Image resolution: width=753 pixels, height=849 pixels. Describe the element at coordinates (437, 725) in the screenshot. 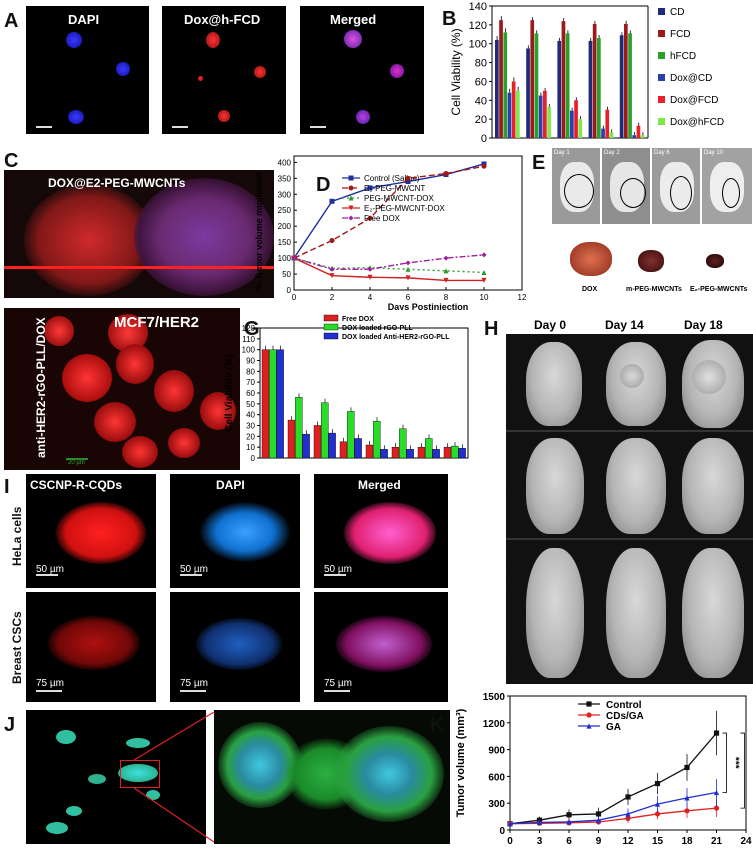

I see `panel-letter-k: K` at that location.